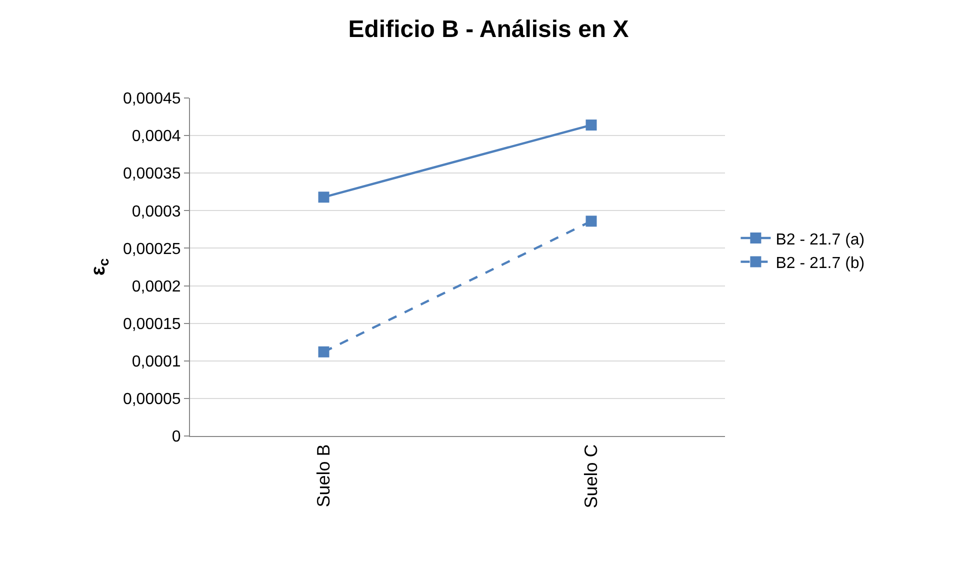 Image resolution: width=977 pixels, height=570 pixels. I want to click on legend-label: B2 - 21.7 (b), so click(820, 263).